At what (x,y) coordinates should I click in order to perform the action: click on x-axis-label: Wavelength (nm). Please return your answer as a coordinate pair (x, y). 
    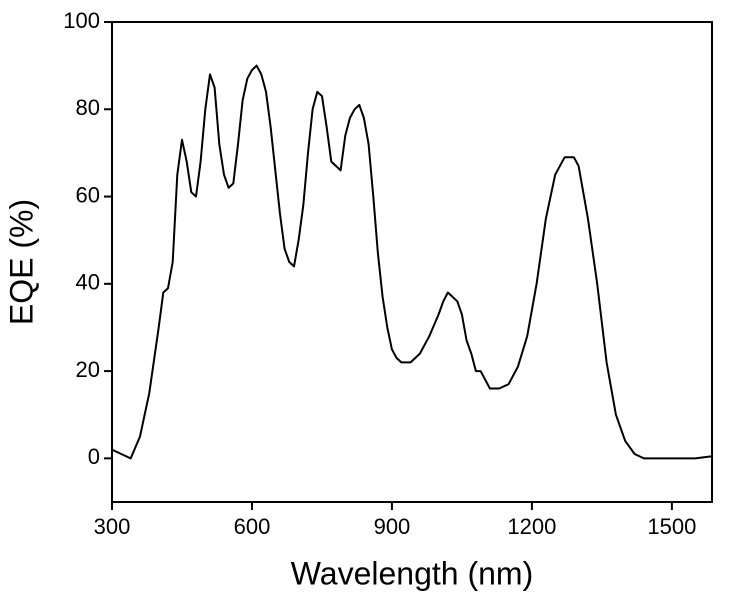
    Looking at the image, I should click on (412, 573).